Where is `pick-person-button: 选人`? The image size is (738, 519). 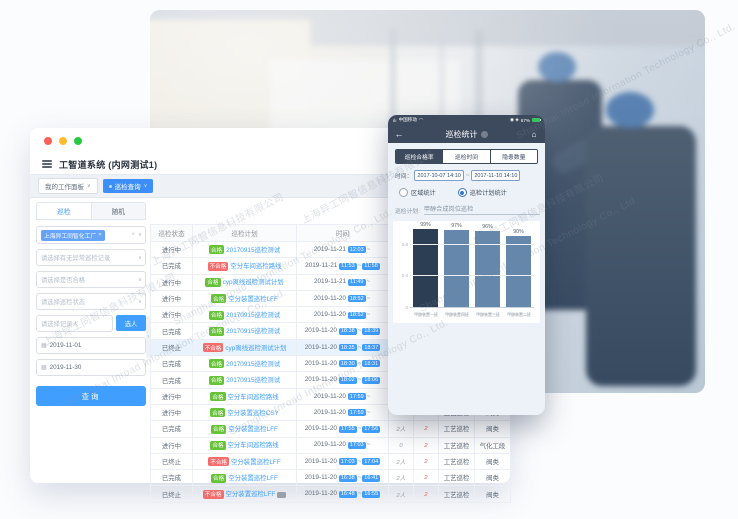 pick-person-button: 选人 is located at coordinates (131, 323).